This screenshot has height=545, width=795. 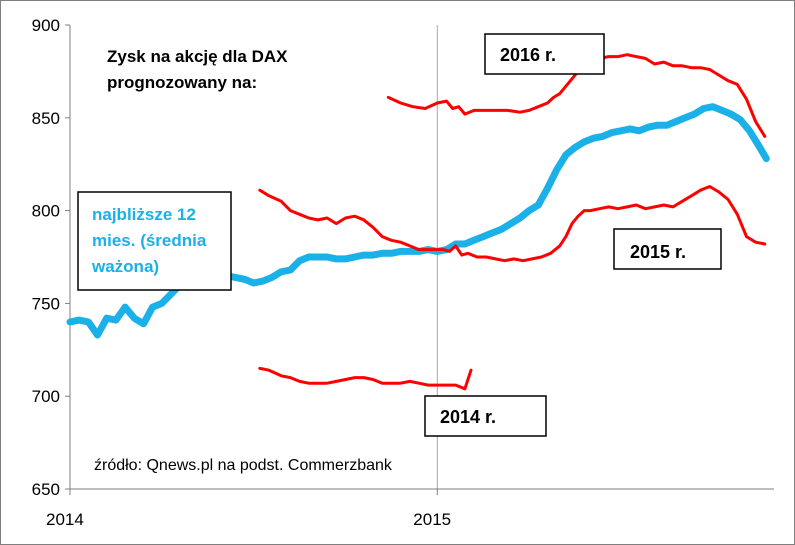 What do you see at coordinates (46, 489) in the screenshot?
I see `y-tick-label: 650` at bounding box center [46, 489].